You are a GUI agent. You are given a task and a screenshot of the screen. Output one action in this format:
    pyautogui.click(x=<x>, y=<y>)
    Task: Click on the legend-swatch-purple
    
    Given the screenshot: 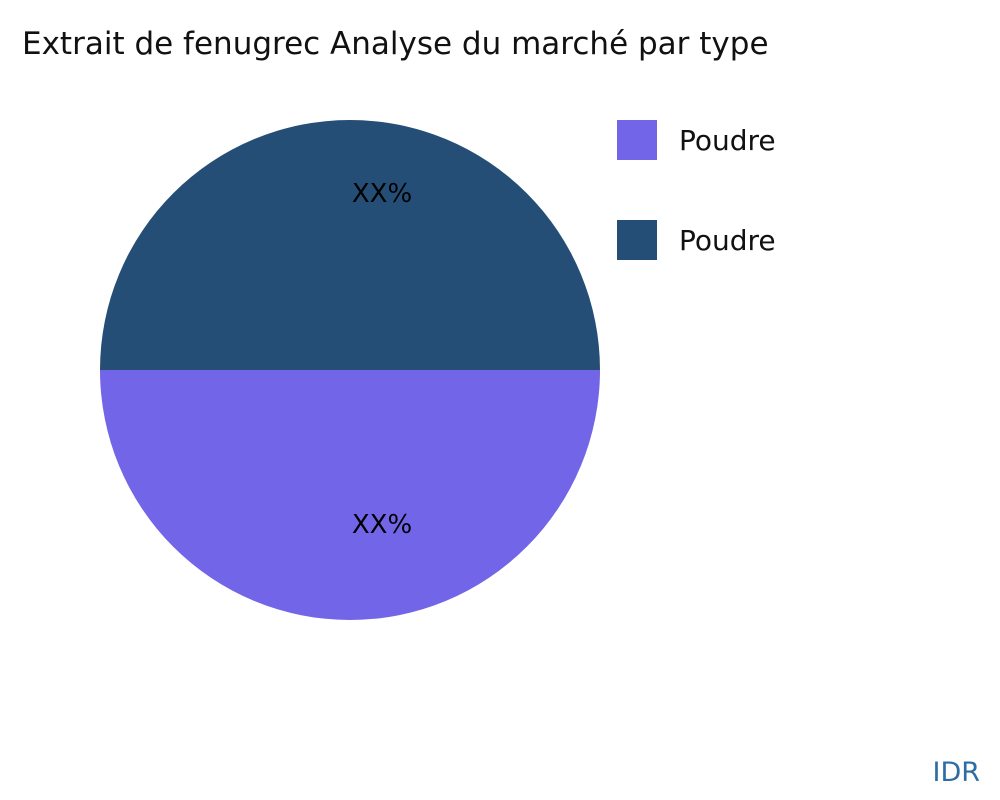 What is the action you would take?
    pyautogui.click(x=637, y=140)
    